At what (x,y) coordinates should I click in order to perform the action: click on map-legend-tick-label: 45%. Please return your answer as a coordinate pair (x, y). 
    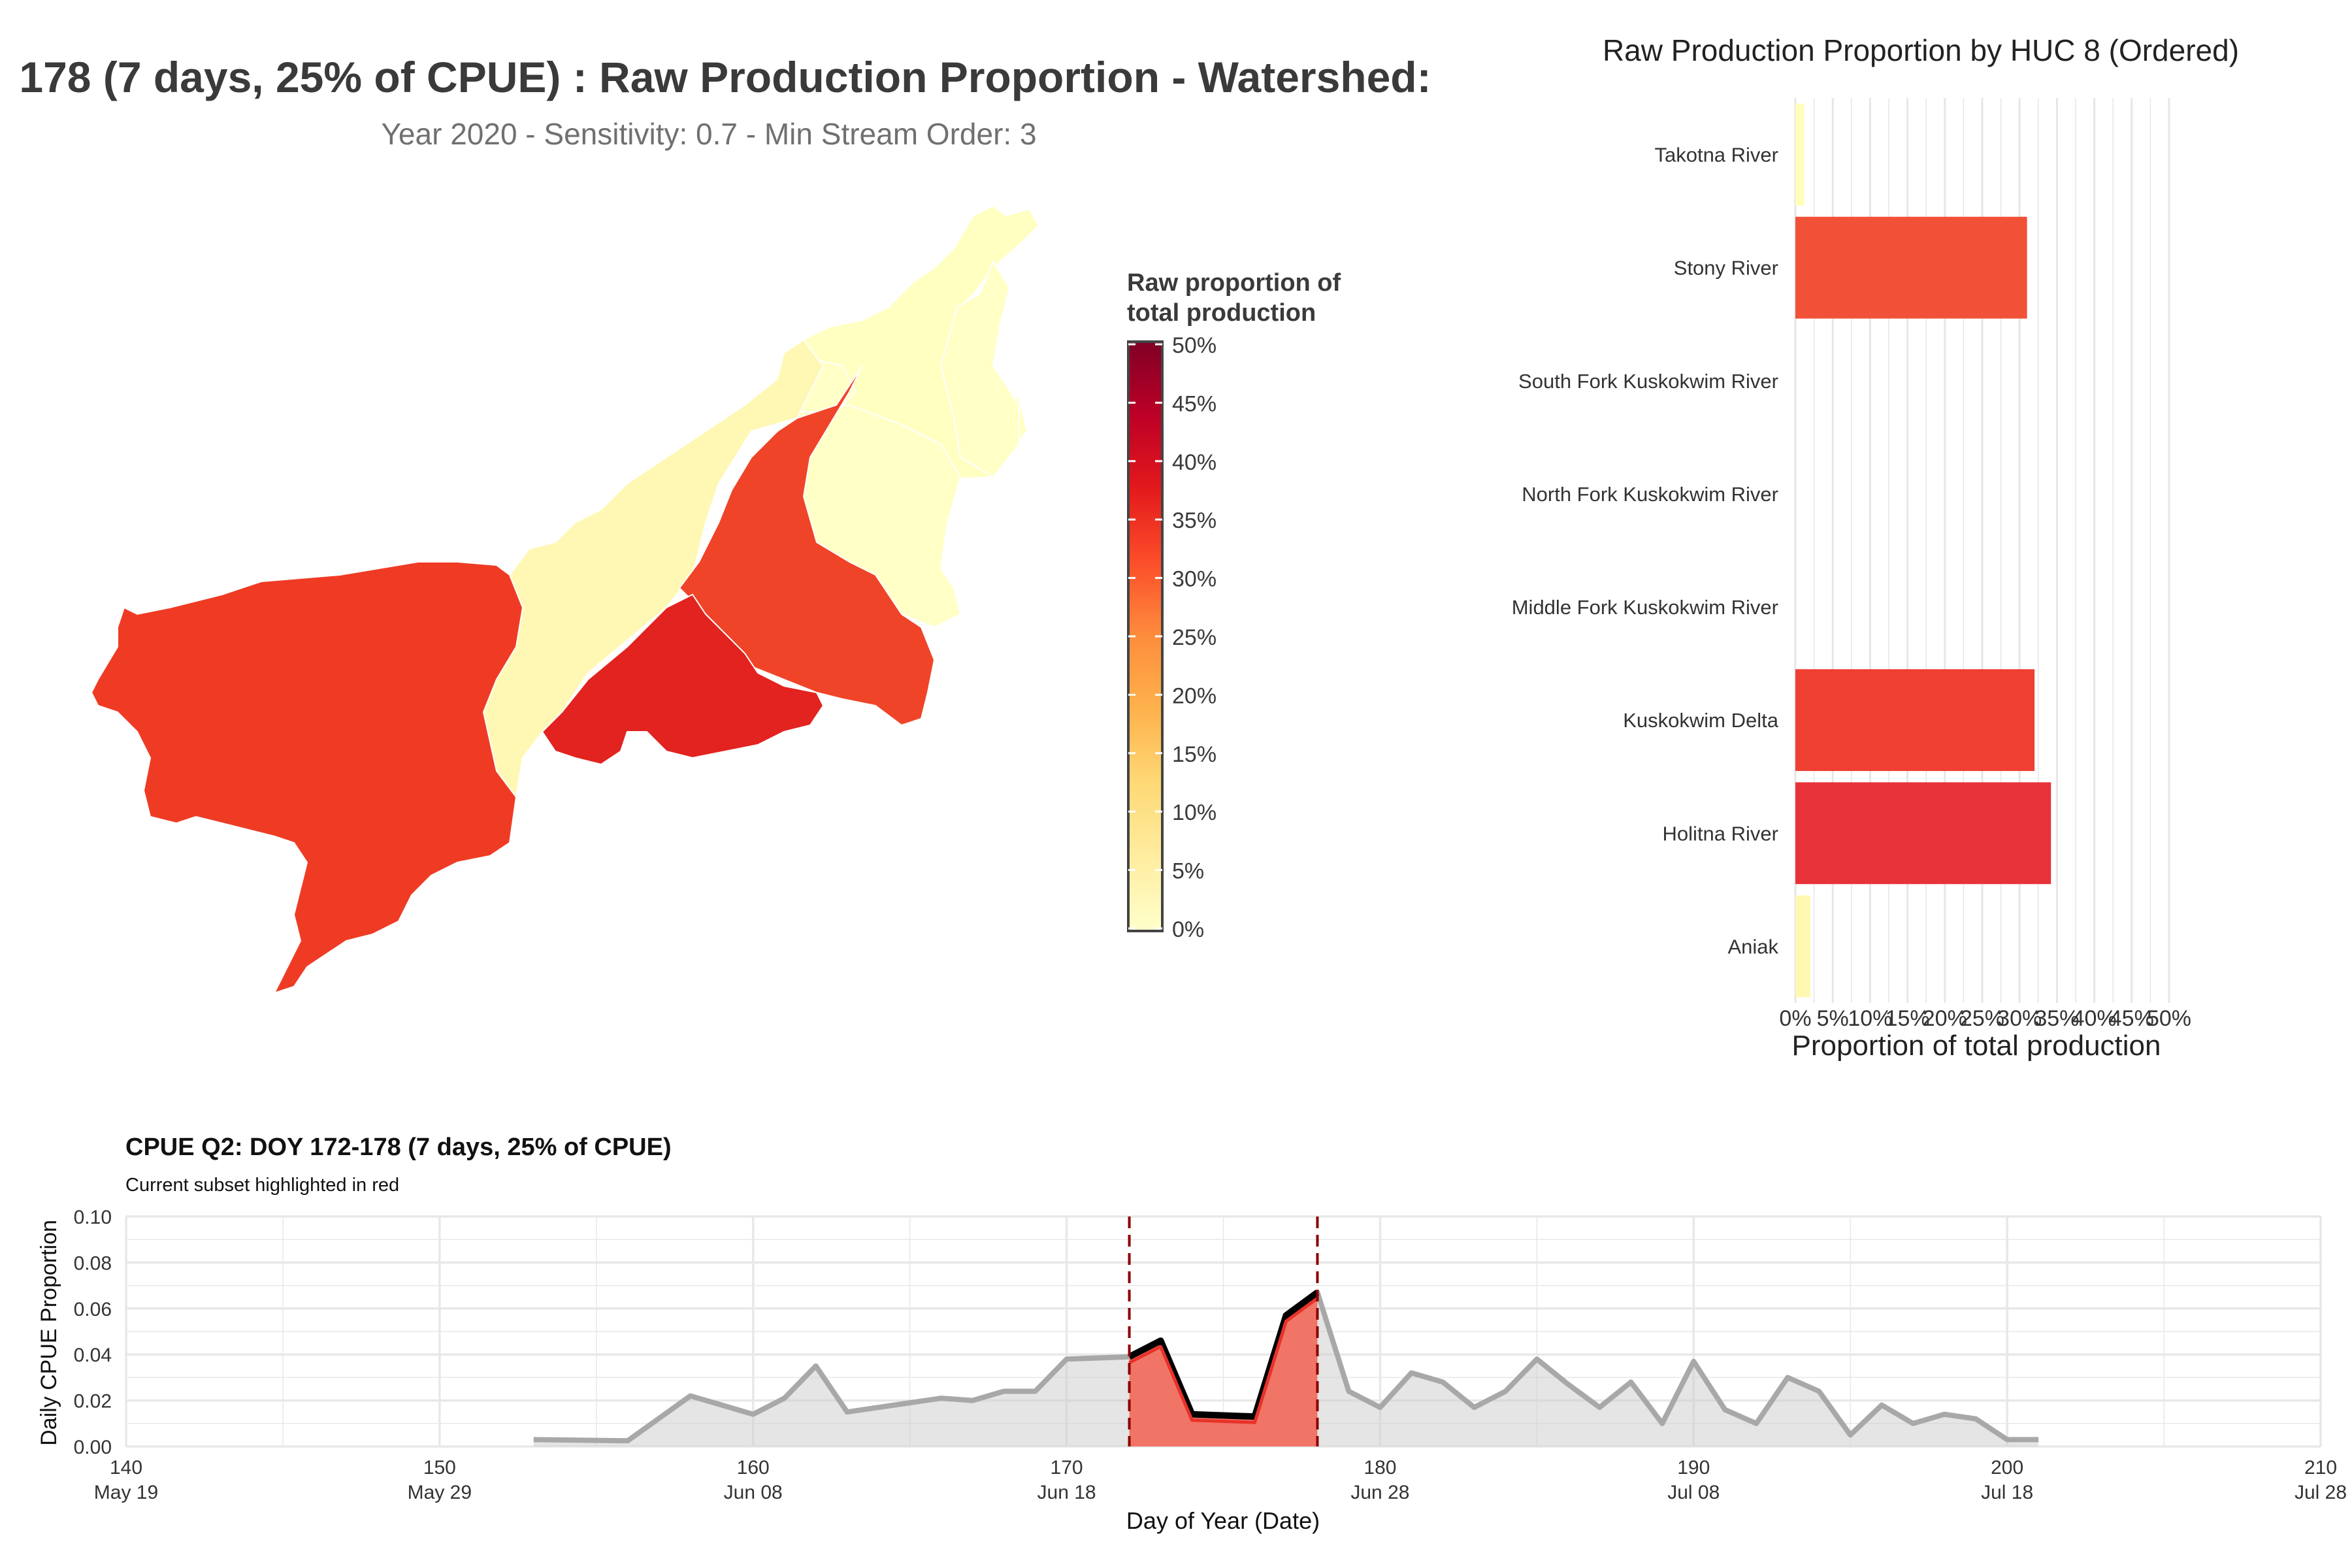
    Looking at the image, I should click on (1194, 403).